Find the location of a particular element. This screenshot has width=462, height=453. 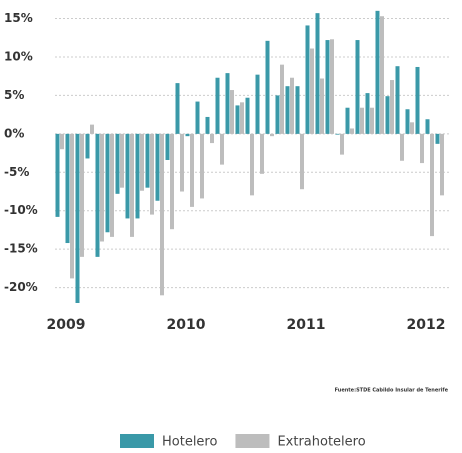

legend-label: Hotelero is located at coordinates (189, 442).